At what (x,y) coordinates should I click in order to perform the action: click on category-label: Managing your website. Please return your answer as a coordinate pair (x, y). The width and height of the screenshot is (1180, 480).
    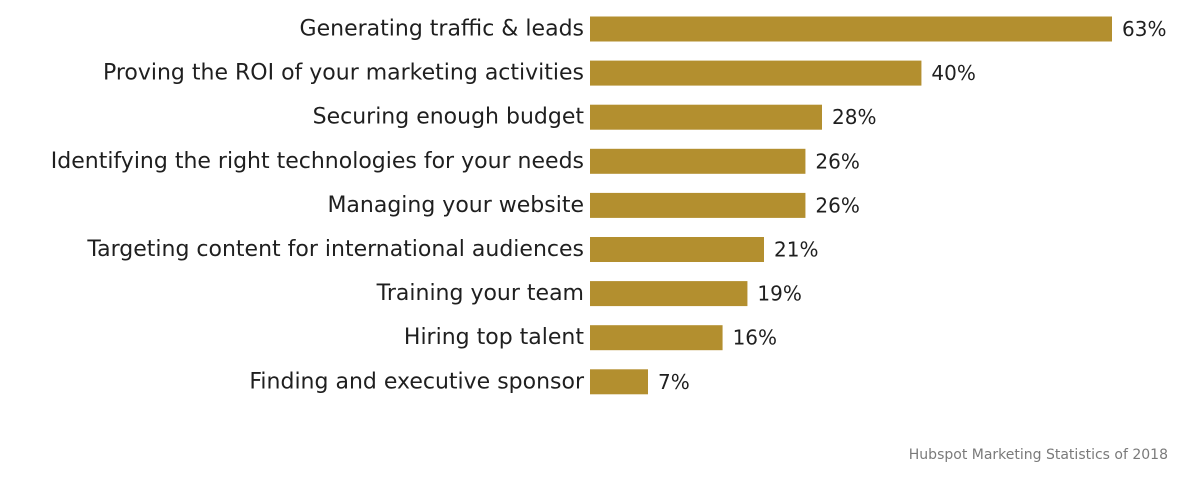
    Looking at the image, I should click on (455, 205).